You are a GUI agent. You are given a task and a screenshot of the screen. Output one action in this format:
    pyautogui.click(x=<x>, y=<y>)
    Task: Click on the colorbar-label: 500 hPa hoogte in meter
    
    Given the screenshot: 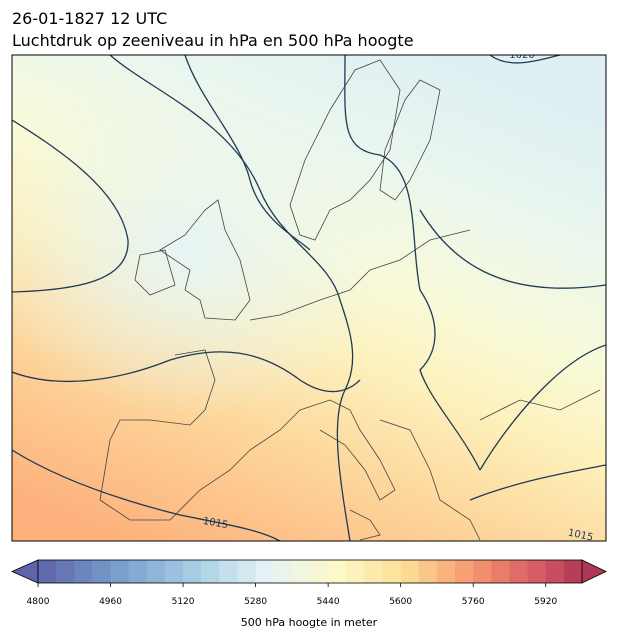 What is the action you would take?
    pyautogui.click(x=309, y=622)
    